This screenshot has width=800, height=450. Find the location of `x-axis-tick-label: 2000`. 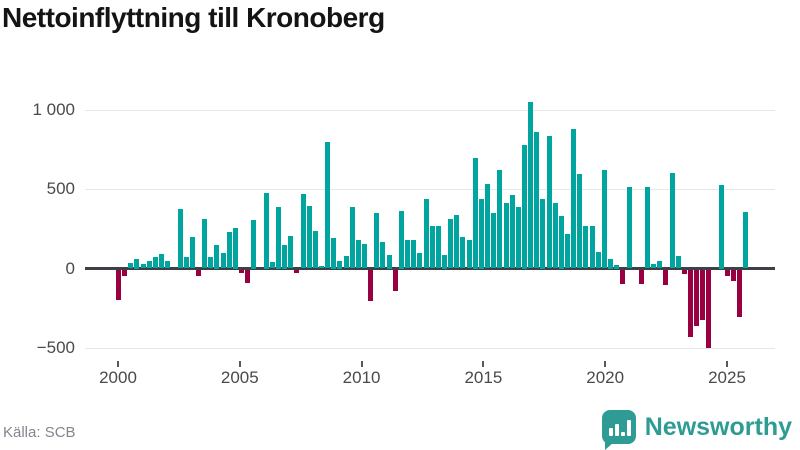

x-axis-tick-label: 2000 is located at coordinates (118, 377).